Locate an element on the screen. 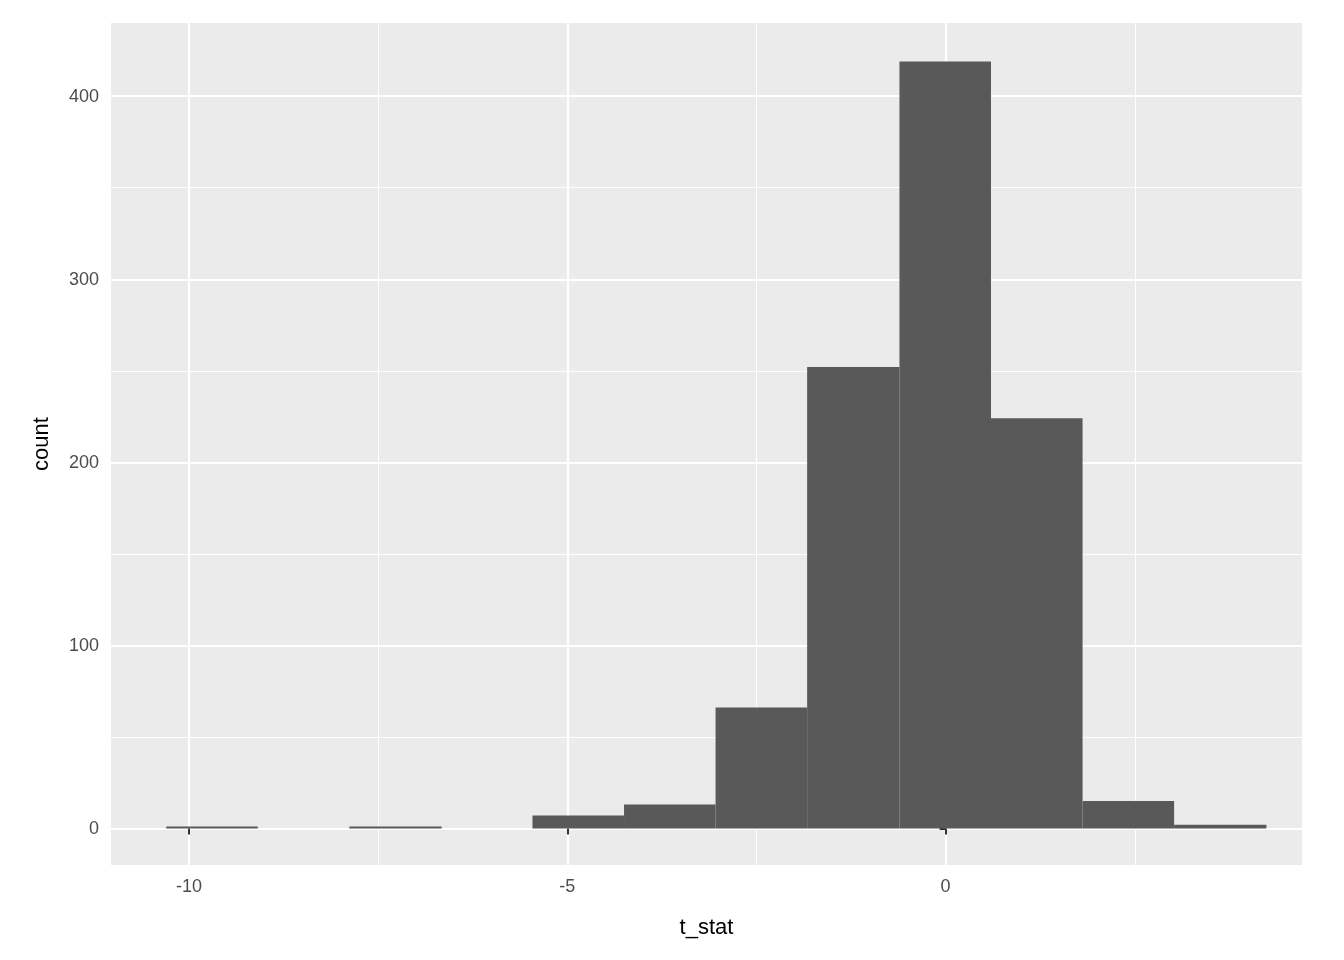  y-tick-label: 400 is located at coordinates (83, 96).